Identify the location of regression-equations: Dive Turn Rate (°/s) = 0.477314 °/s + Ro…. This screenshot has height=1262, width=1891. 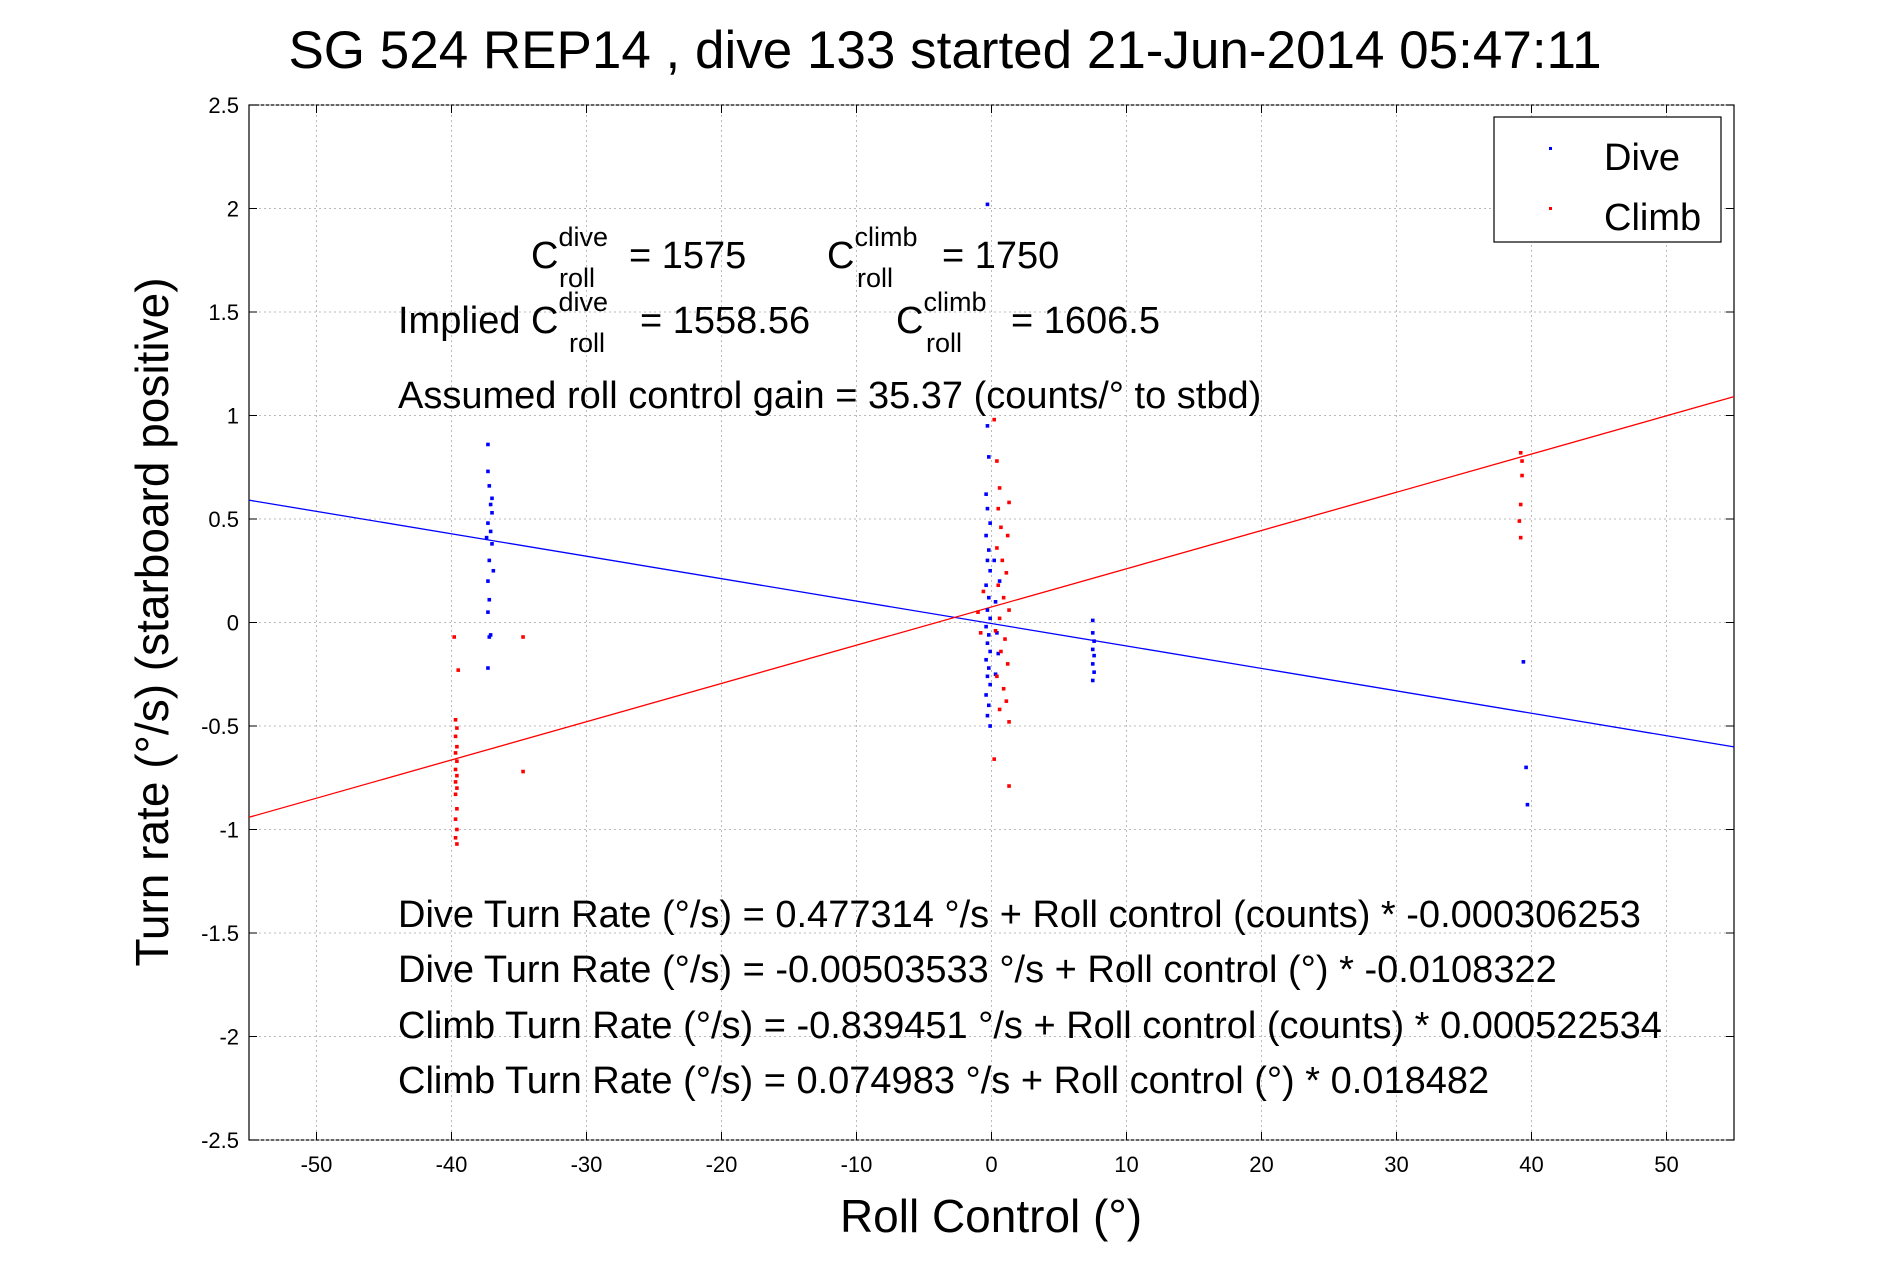
(1030, 998).